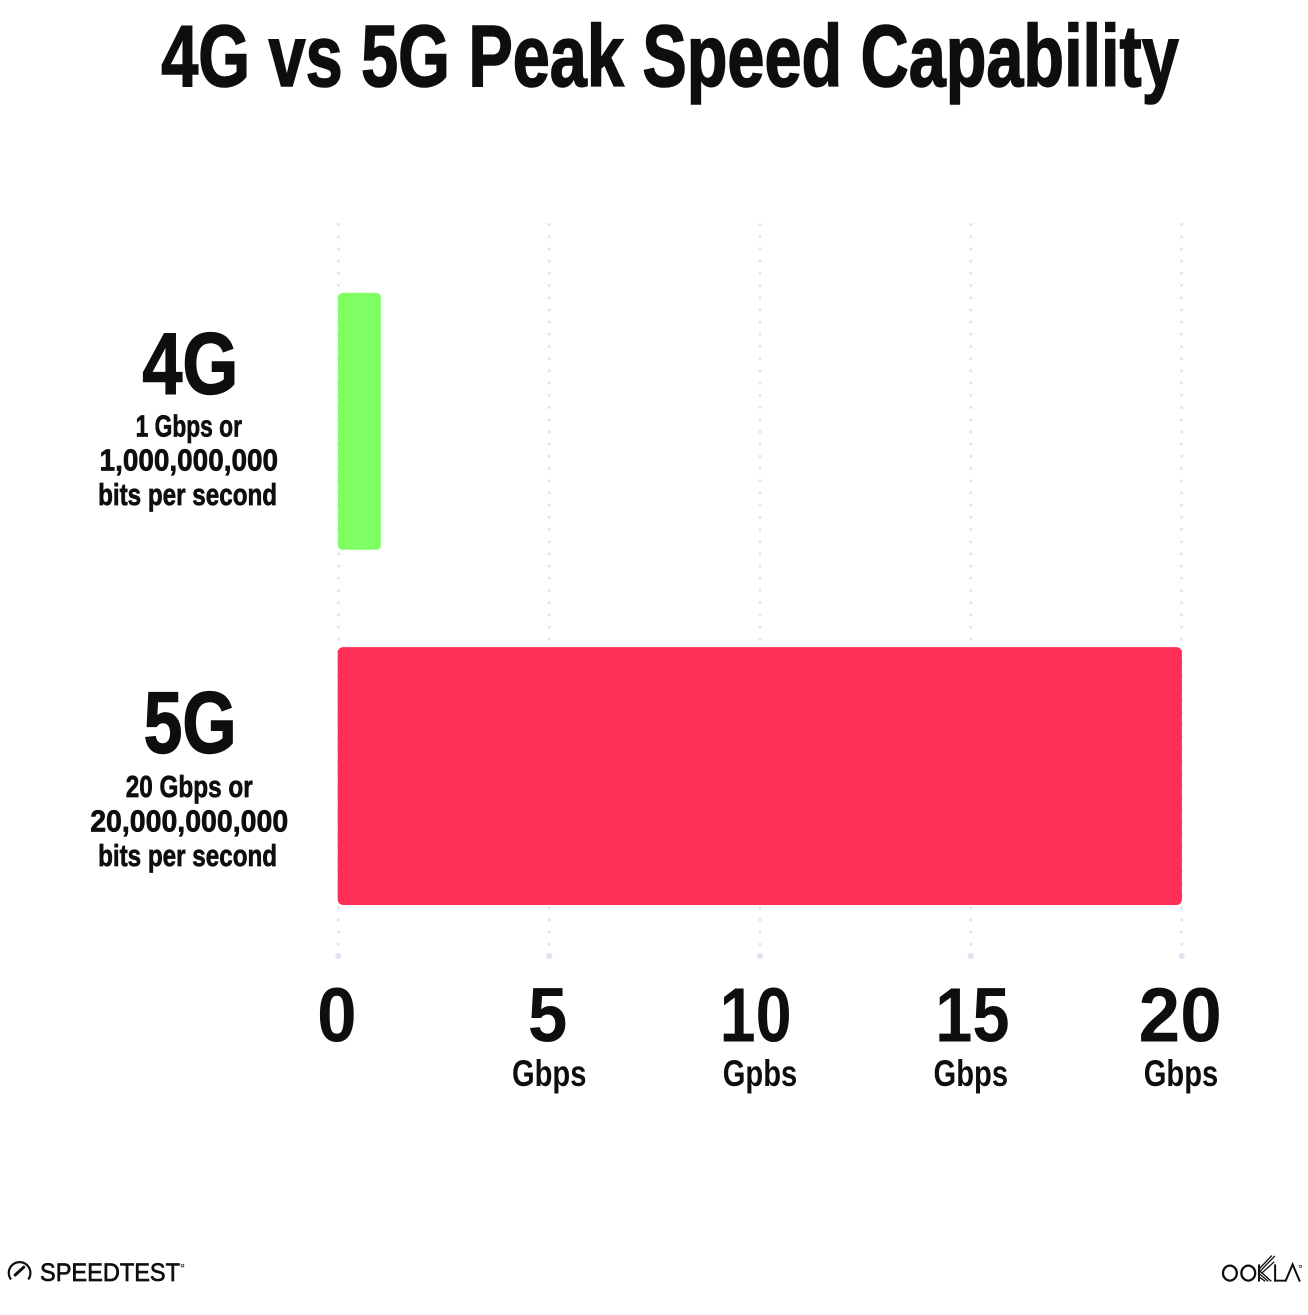  What do you see at coordinates (189, 425) in the screenshot?
I see `svg-text: 1 Gbps or` at bounding box center [189, 425].